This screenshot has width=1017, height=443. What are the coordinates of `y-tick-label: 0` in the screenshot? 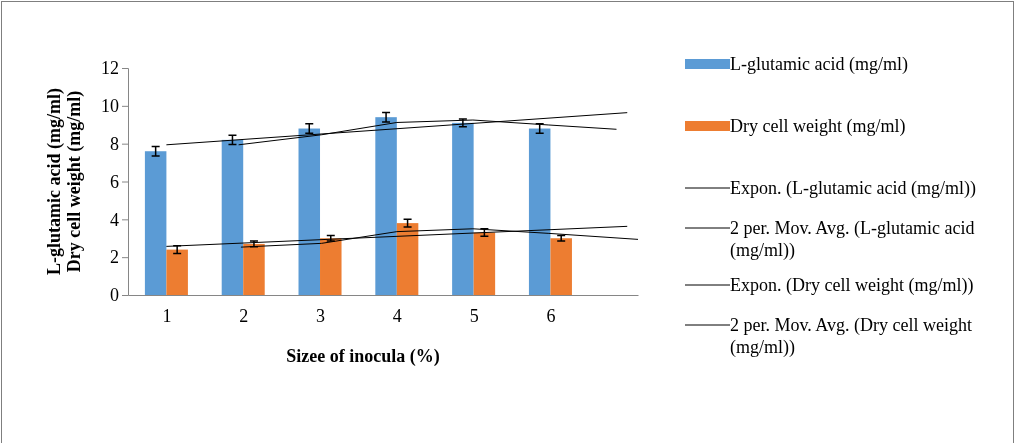 It's located at (114, 295).